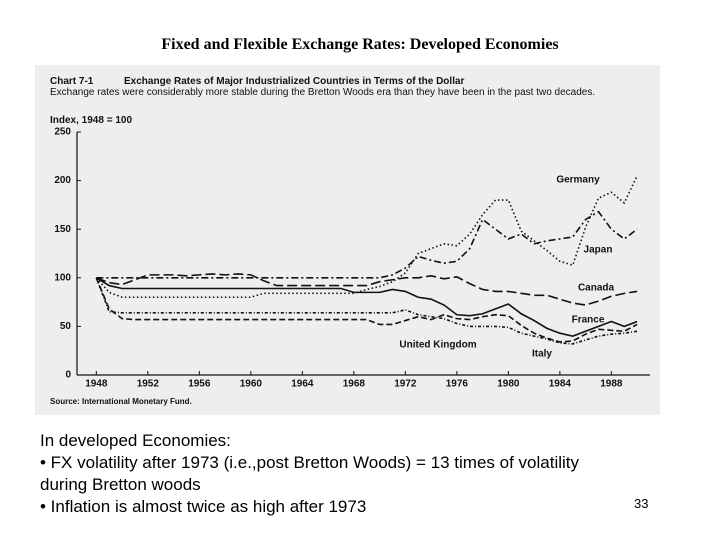 The width and height of the screenshot is (720, 540). I want to click on y-tick-label: 150, so click(62, 229).